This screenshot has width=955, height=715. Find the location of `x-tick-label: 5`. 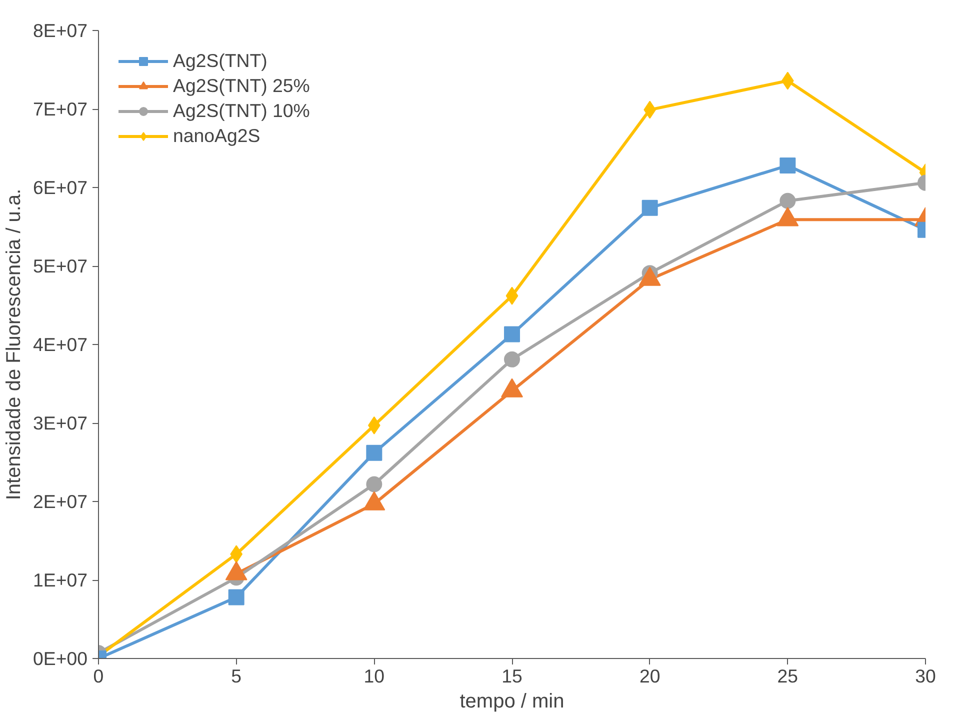

x-tick-label: 5 is located at coordinates (236, 676).